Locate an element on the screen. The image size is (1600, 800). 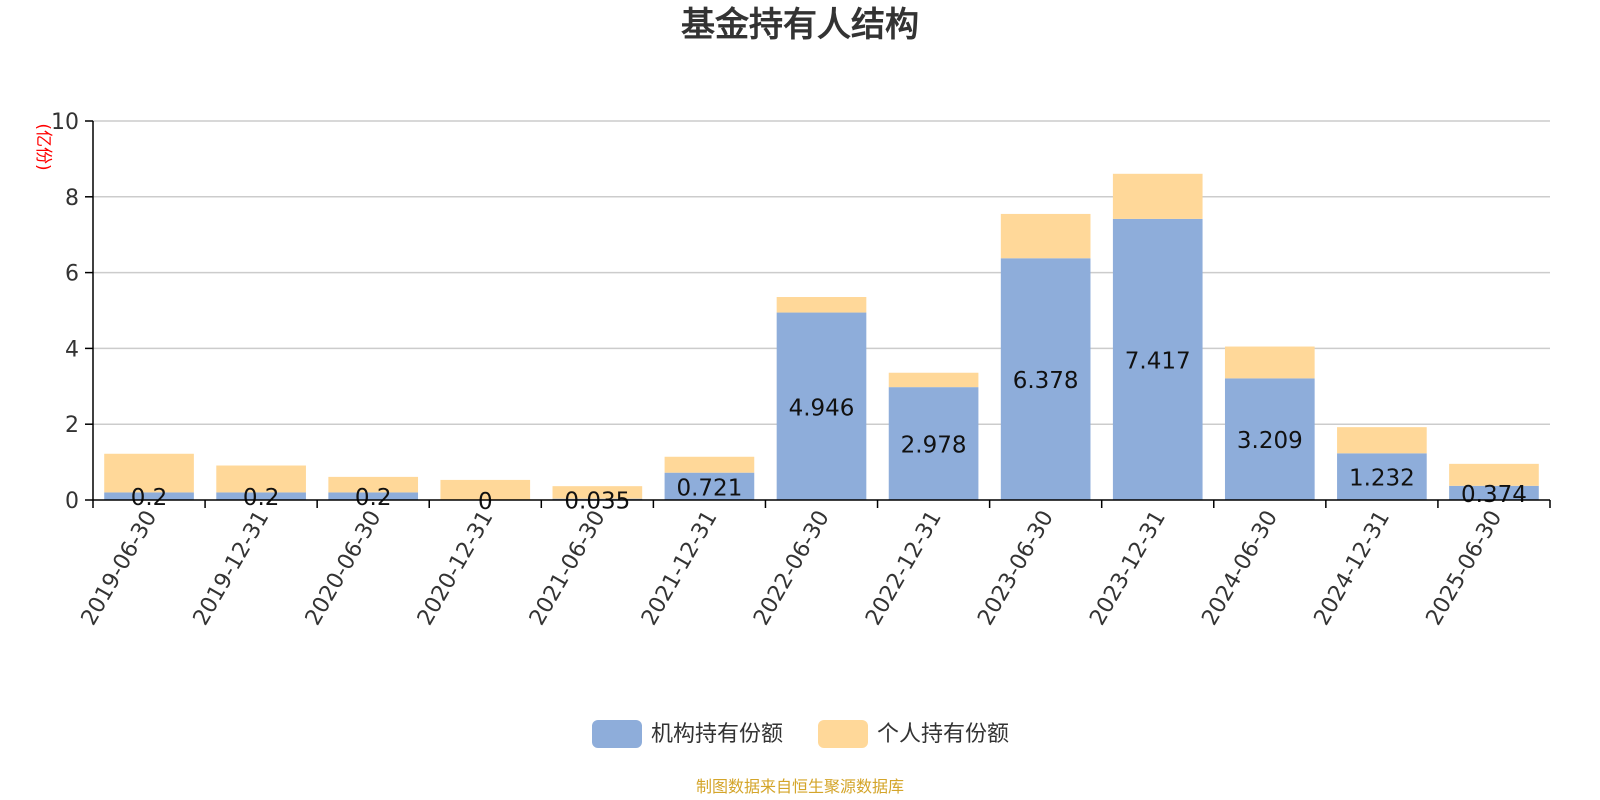
legend-swatch-individual is located at coordinates (843, 734).